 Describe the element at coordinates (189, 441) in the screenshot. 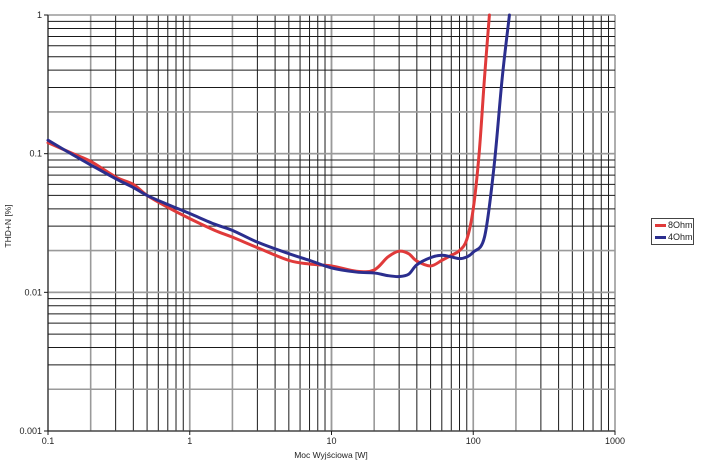

I see `x-tick-label: 1` at that location.